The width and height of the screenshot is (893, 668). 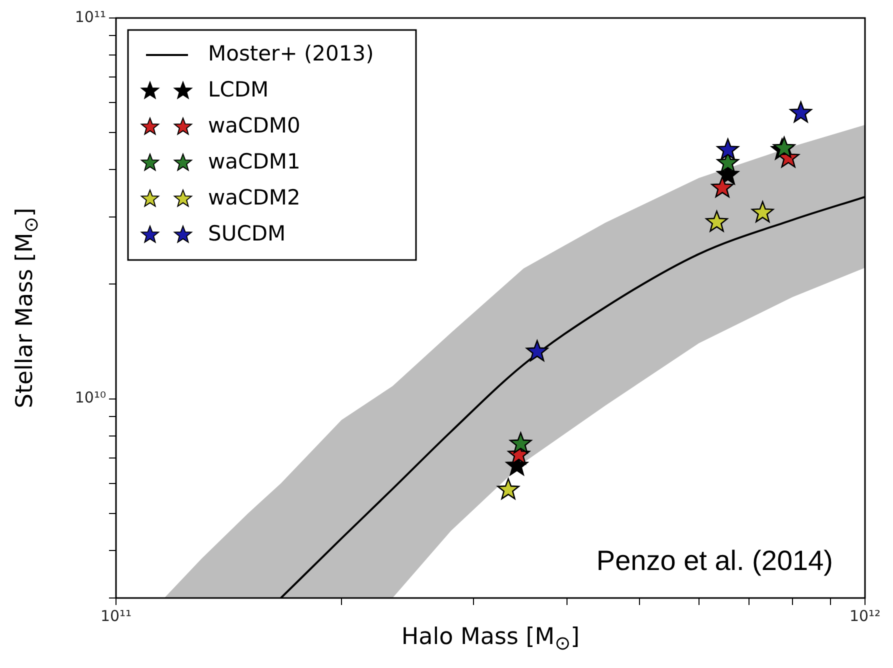 What do you see at coordinates (490, 639) in the screenshot?
I see `x-axis-title: Halo Mass [M$_{⊙}$]` at bounding box center [490, 639].